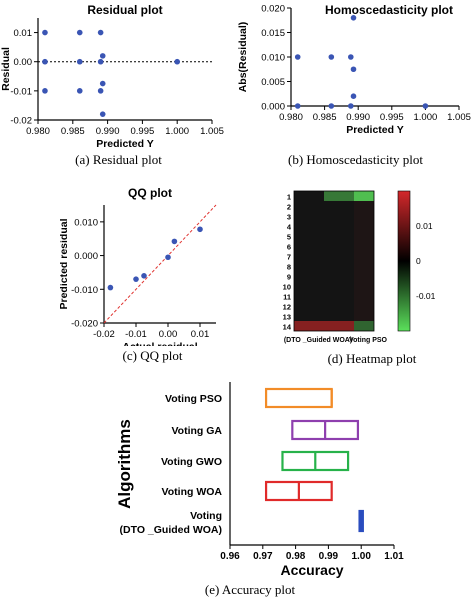 The width and height of the screenshot is (474, 604). I want to click on x-axis-label: Accuracy, so click(311, 570).